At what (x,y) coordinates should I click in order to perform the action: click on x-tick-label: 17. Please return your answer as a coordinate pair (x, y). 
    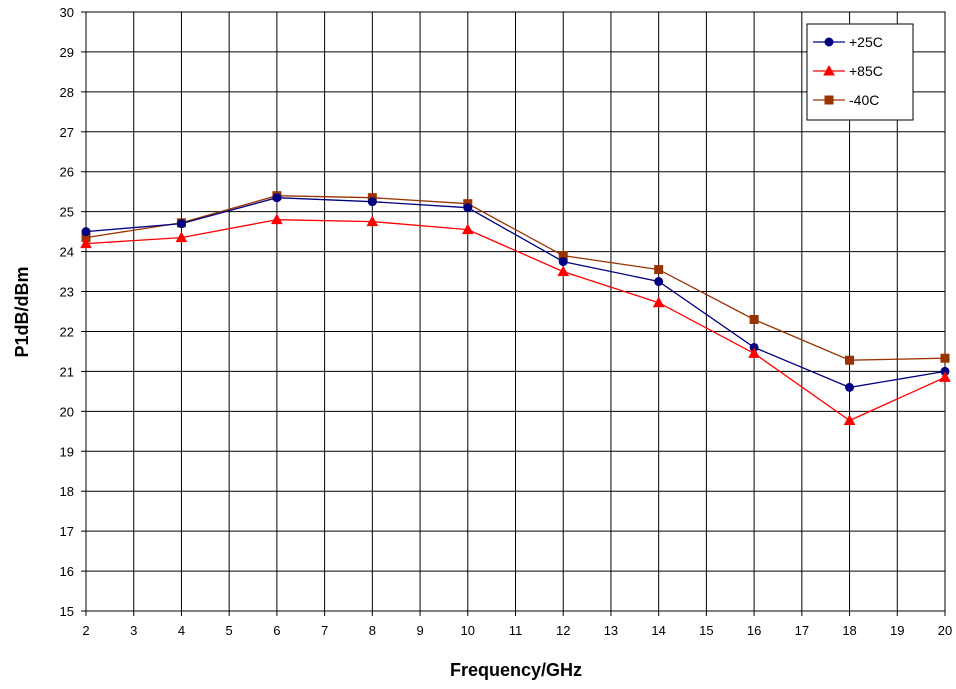
    Looking at the image, I should click on (802, 630).